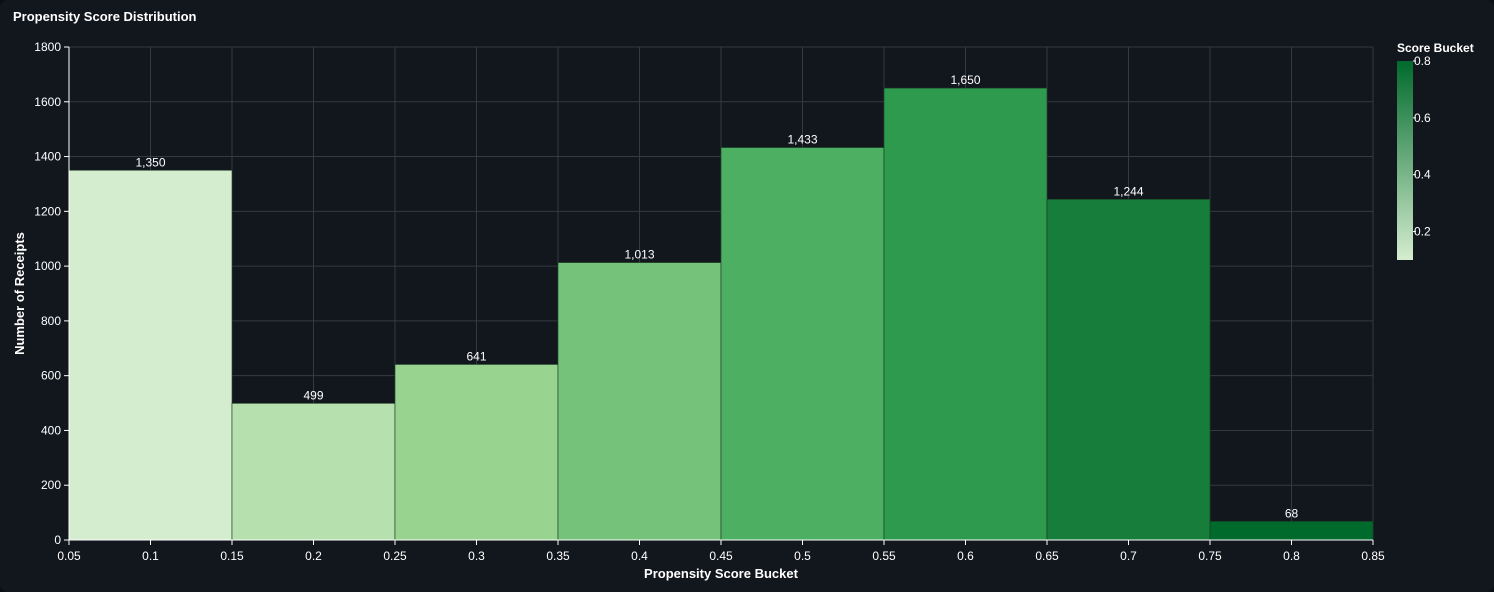 The height and width of the screenshot is (592, 1494). What do you see at coordinates (313, 395) in the screenshot?
I see `bar-value-label: 499` at bounding box center [313, 395].